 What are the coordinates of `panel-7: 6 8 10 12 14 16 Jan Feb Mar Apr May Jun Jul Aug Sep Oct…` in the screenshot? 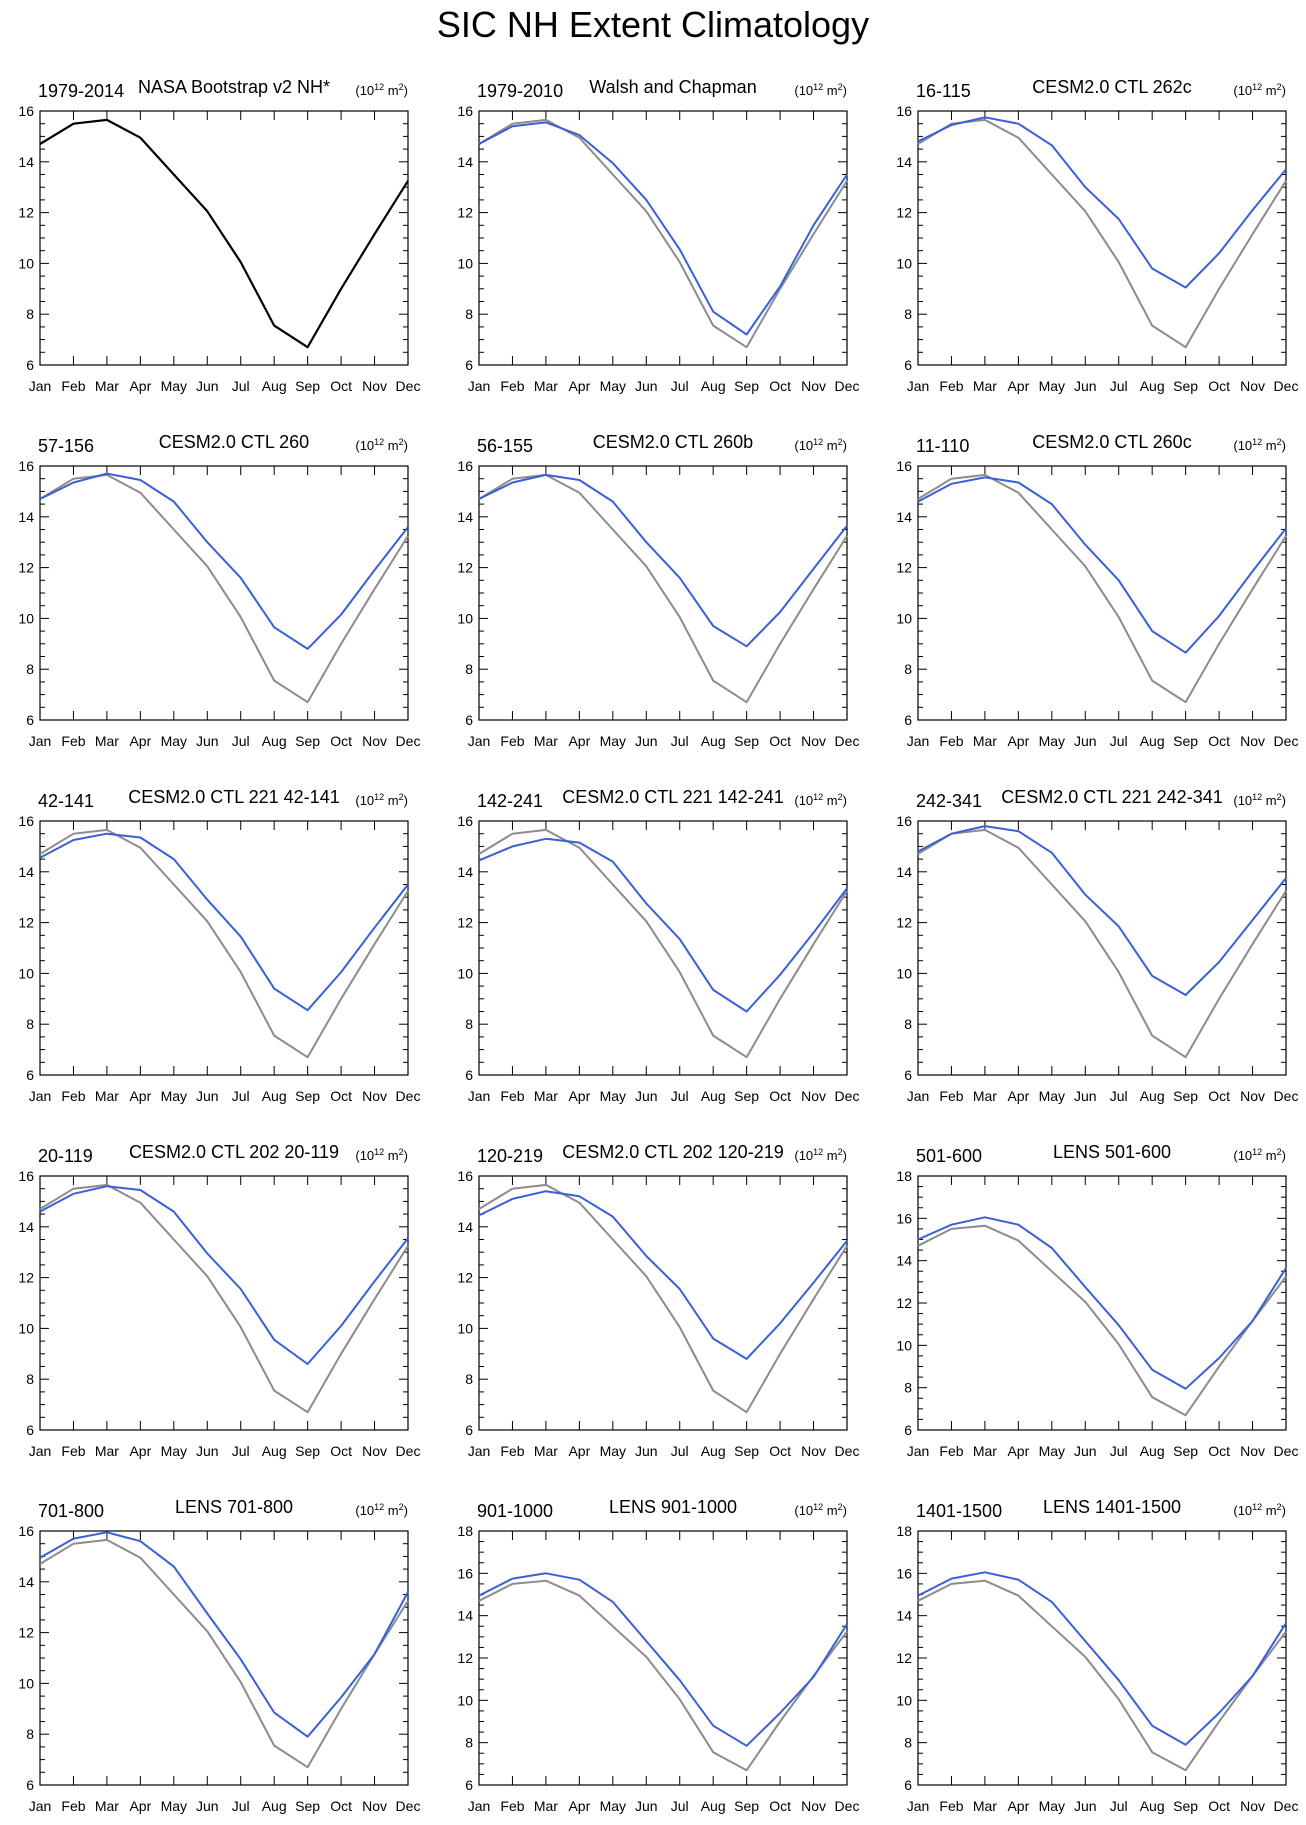 It's located at (219, 945).